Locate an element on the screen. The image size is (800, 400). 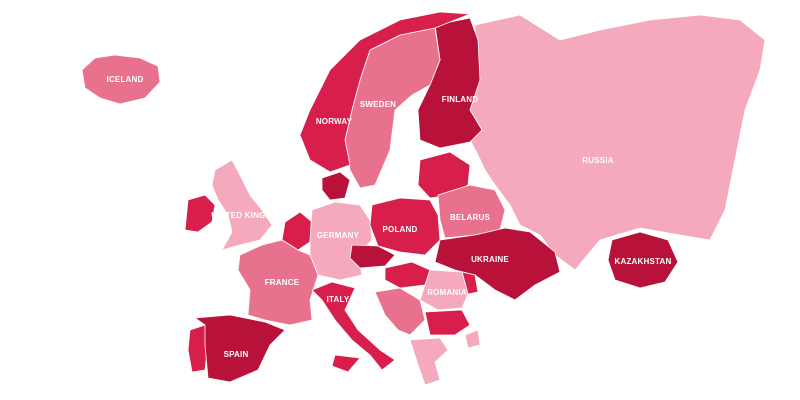
country-poland is located at coordinates (405, 226).